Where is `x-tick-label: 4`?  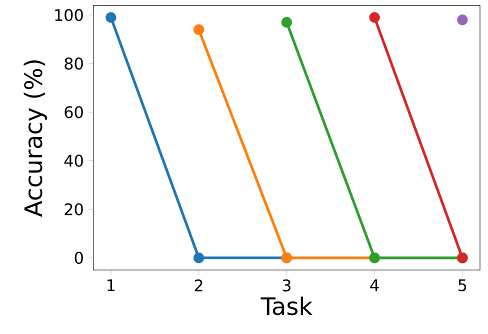 x-tick-label: 4 is located at coordinates (374, 285).